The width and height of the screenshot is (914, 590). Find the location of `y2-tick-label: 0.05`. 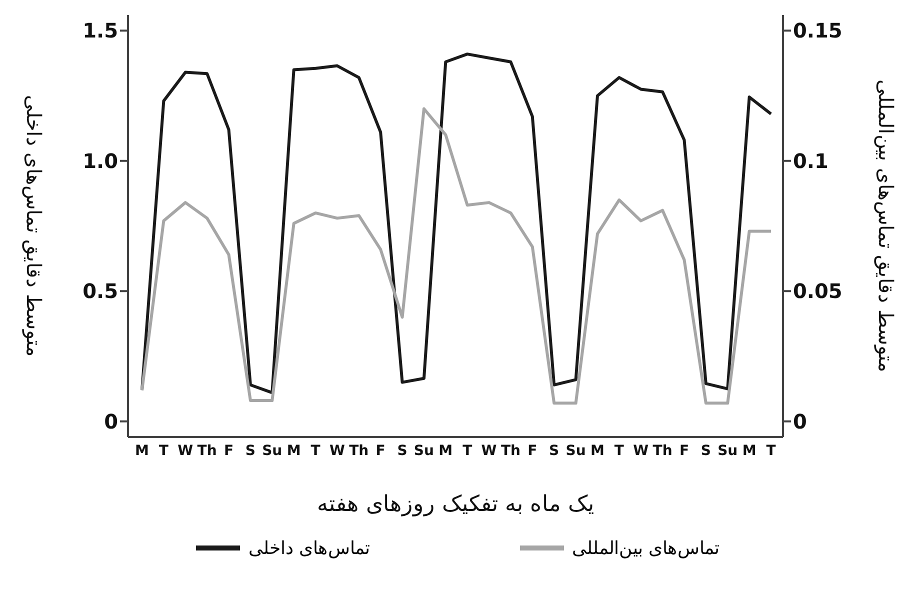

y2-tick-label: 0.05 is located at coordinates (817, 291).